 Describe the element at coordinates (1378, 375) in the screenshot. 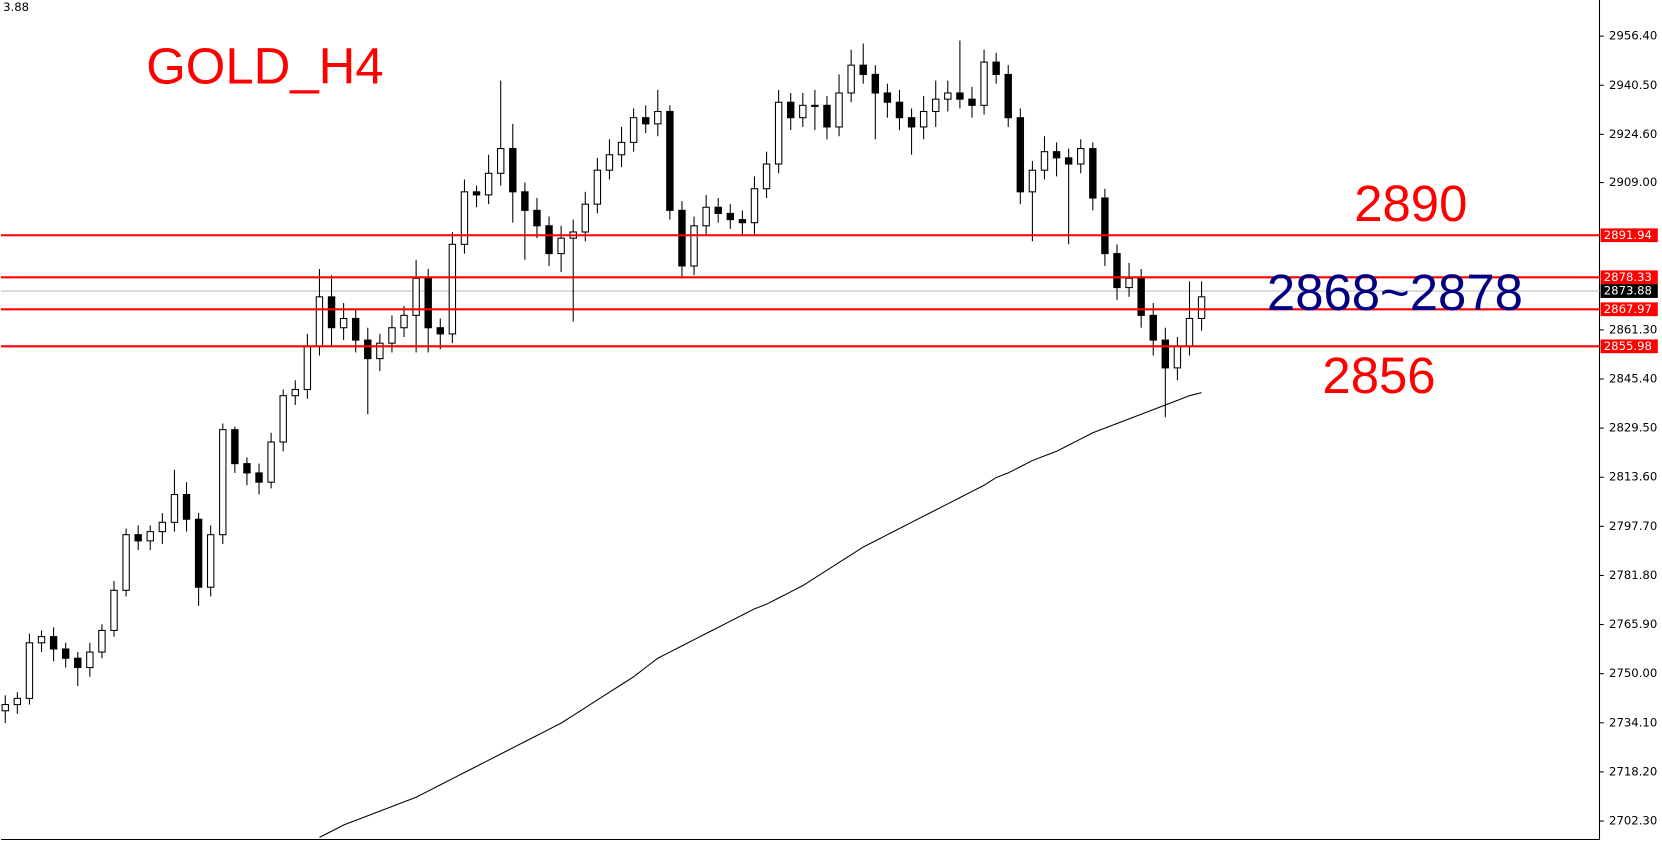

I see `annotation: 2856` at that location.